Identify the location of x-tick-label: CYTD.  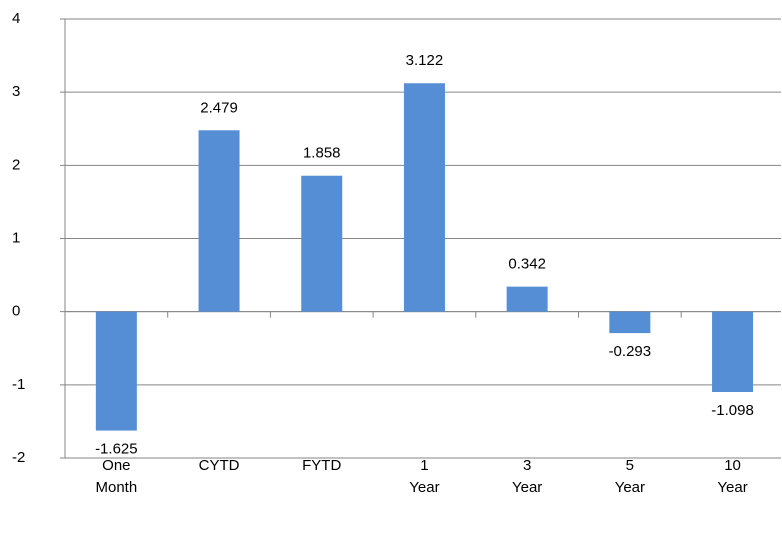
(219, 465).